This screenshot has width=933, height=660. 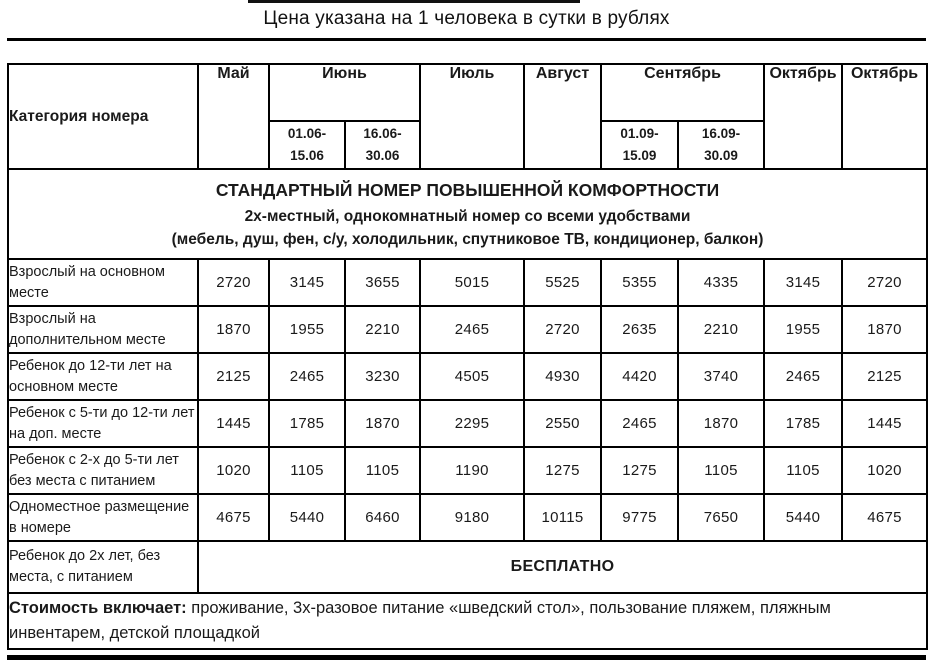 I want to click on price-cell: 10115, so click(x=563, y=517).